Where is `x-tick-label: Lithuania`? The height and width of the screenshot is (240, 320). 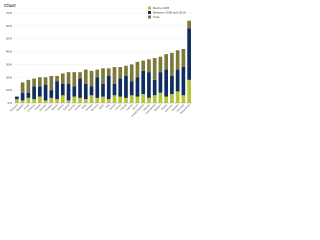
x-tick-label: Lithuania is located at coordinates (31, 107).